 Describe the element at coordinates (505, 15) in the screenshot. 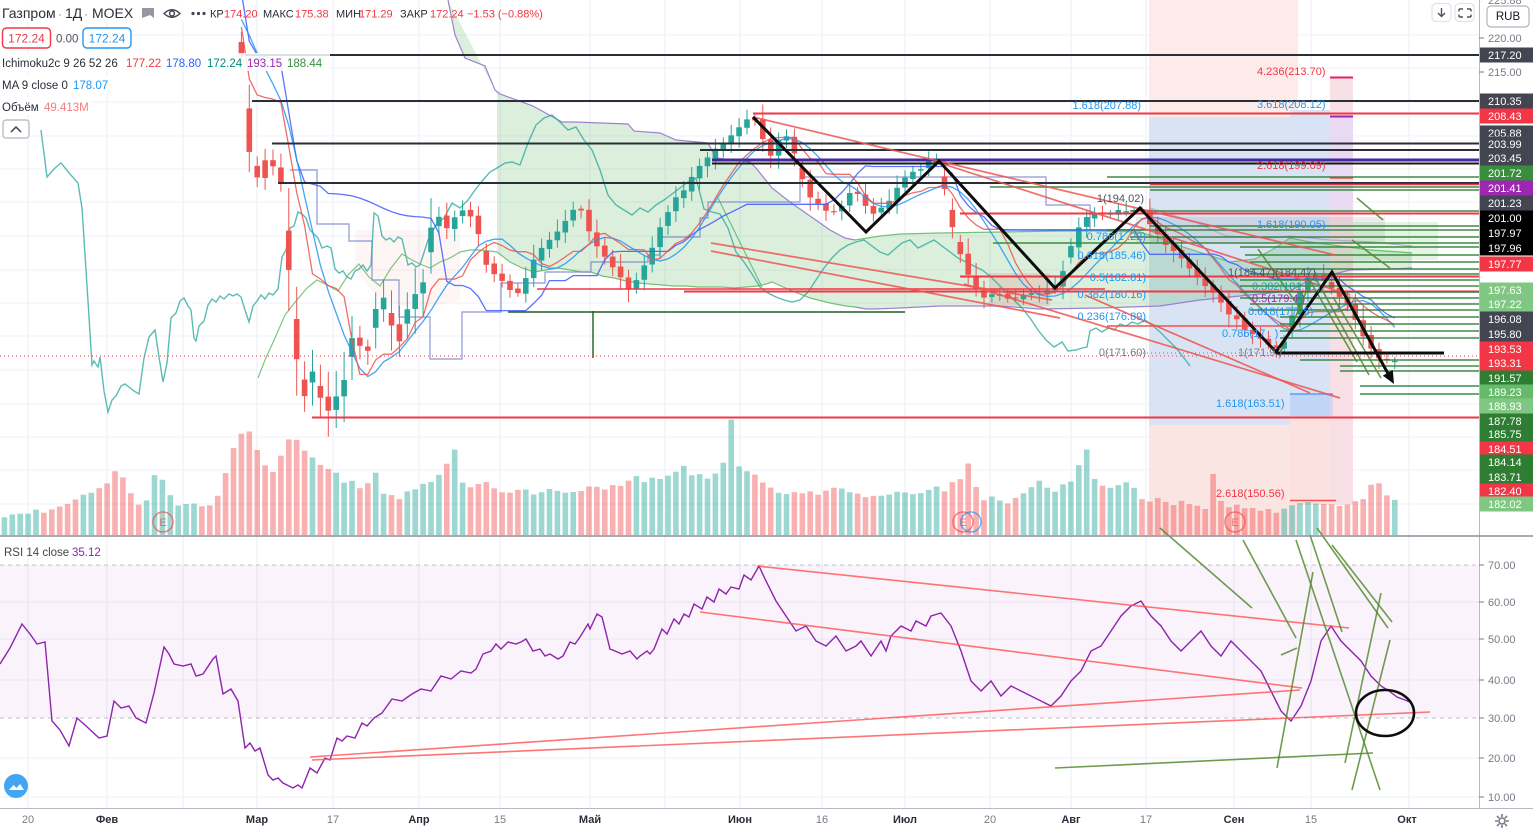

I see `svg-text: −1.53 (−0.88%)` at that location.